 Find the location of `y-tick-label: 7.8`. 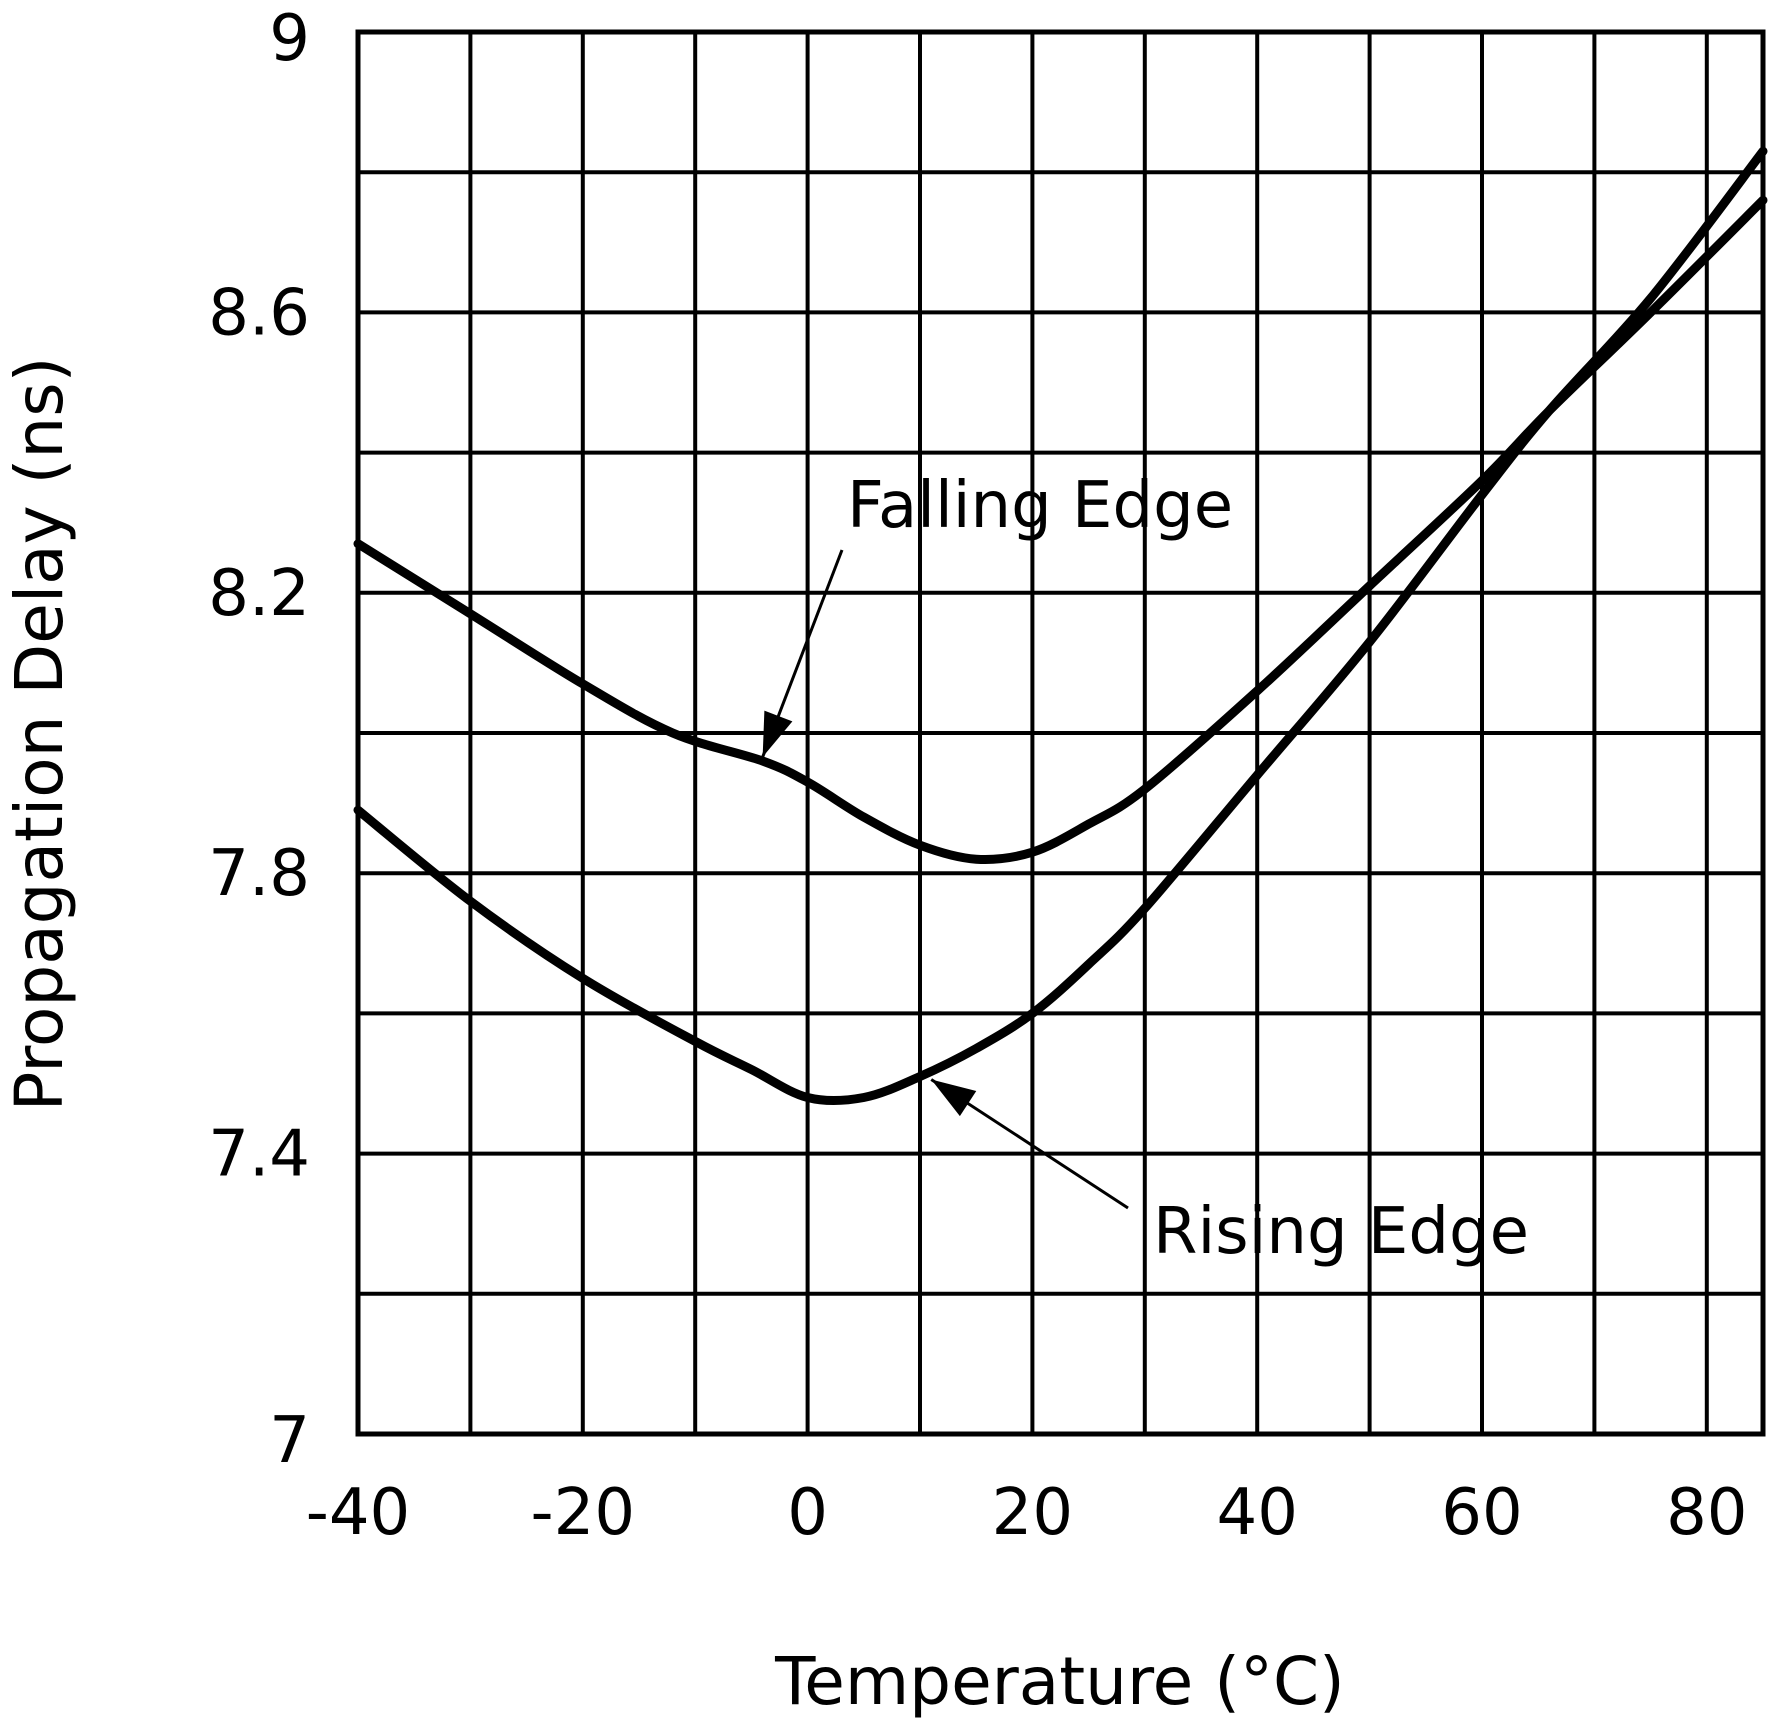

y-tick-label: 7.8 is located at coordinates (259, 874).